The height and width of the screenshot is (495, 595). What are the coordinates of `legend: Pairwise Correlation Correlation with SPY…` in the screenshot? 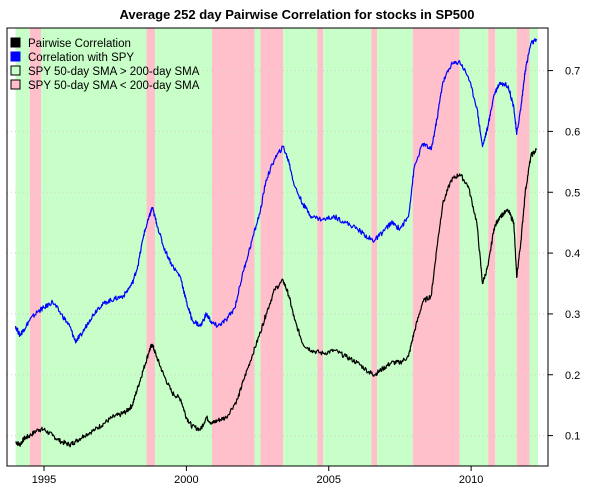 It's located at (105, 64).